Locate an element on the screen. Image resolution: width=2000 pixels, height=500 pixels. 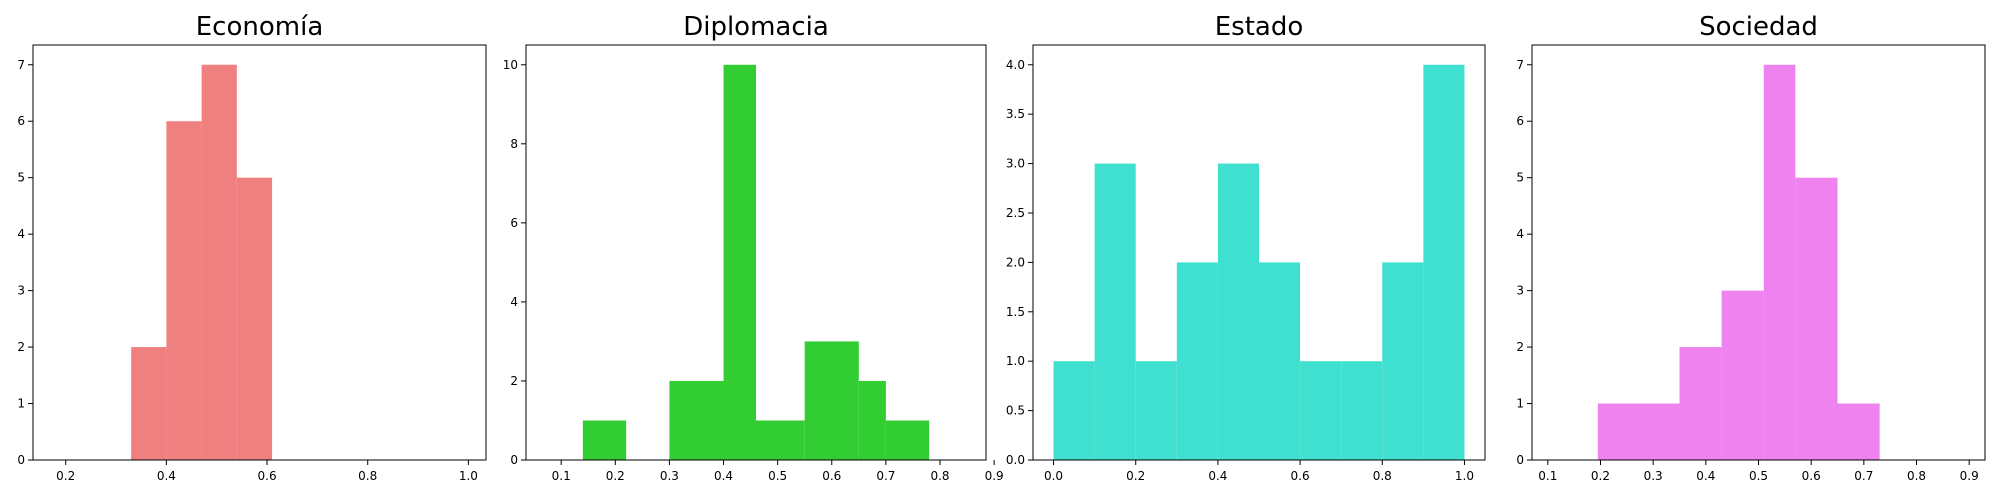
chart-title: Diplomacia is located at coordinates (756, 27).